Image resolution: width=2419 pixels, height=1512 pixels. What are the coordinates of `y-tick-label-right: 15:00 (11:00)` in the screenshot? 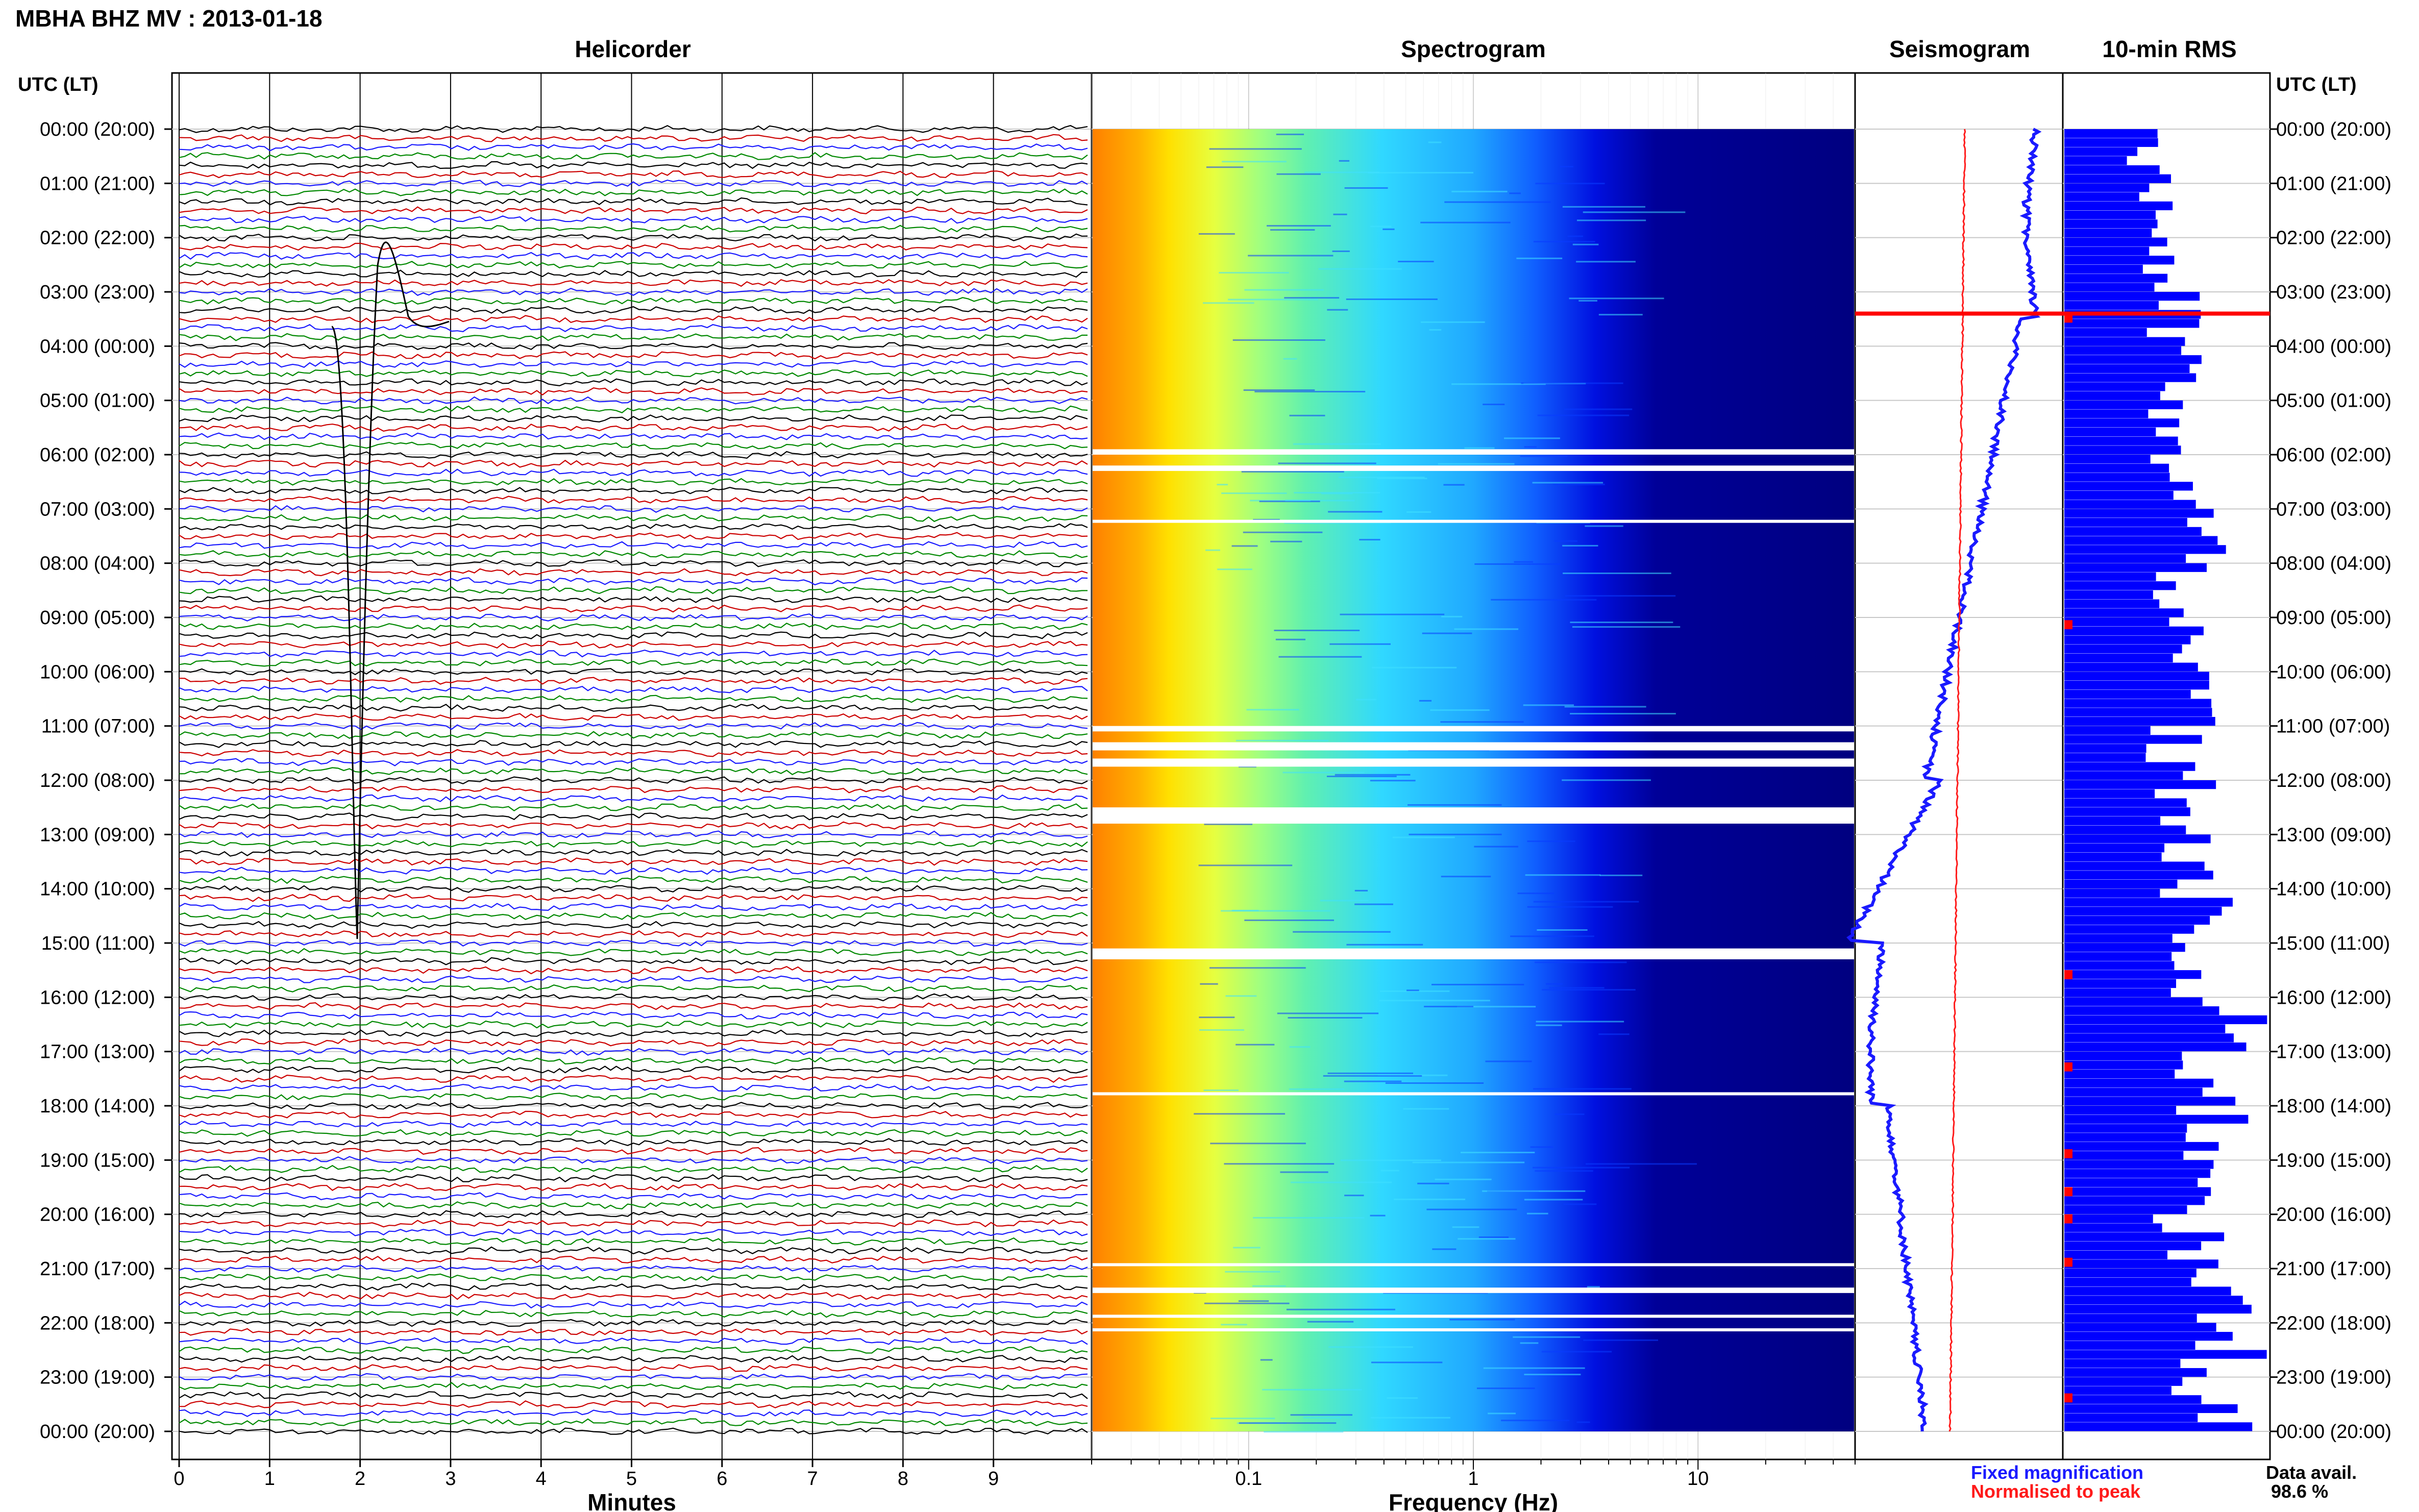 It's located at (2333, 943).